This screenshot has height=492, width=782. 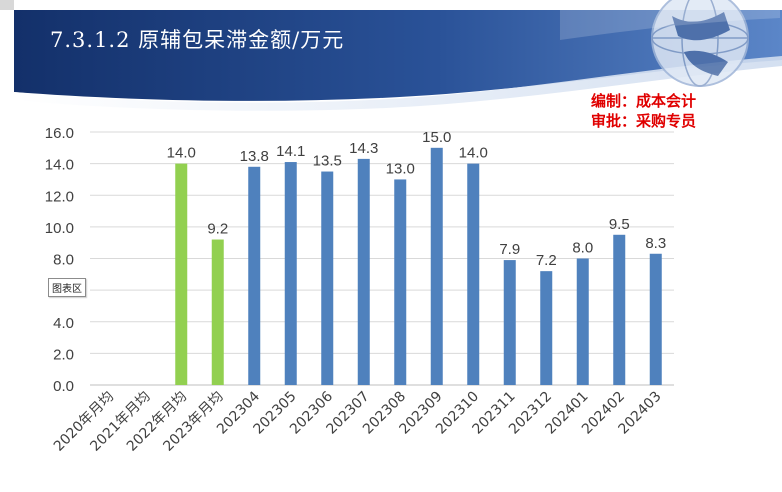 I want to click on data-label: 14.1, so click(x=290, y=151).